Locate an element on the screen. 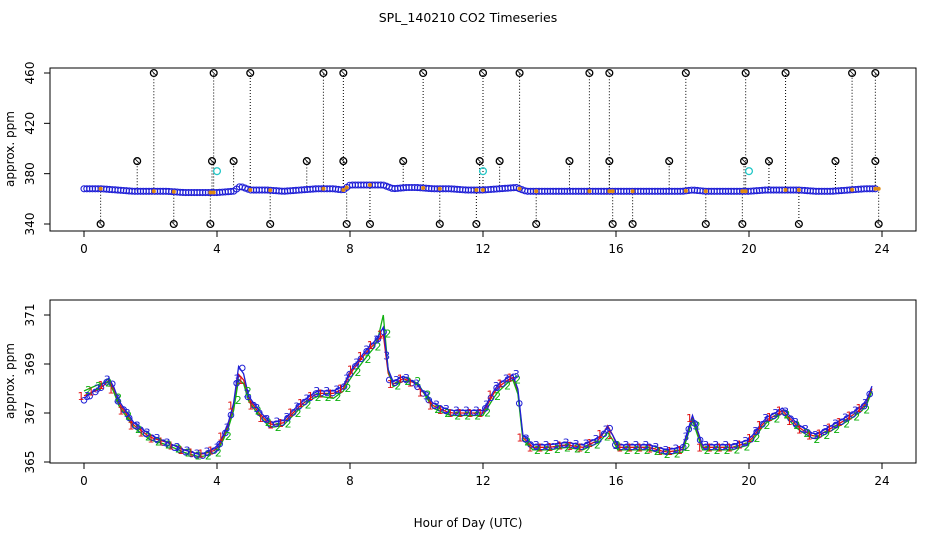 Image resolution: width=936 pixels, height=540 pixels. y-tick-label: 380 is located at coordinates (30, 173).